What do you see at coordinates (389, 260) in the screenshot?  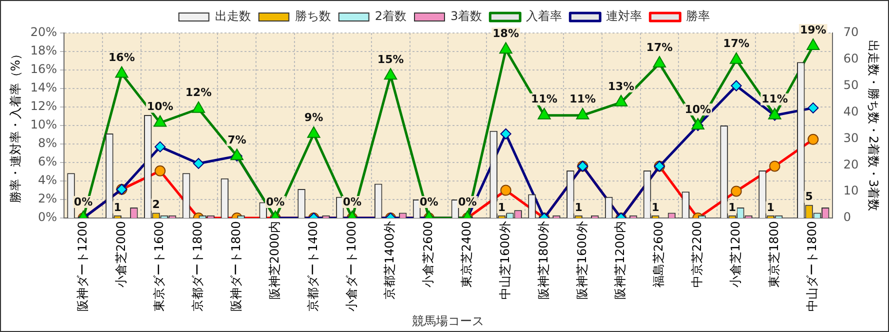 I see `x-tick-label: 京都芝1400外` at bounding box center [389, 260].